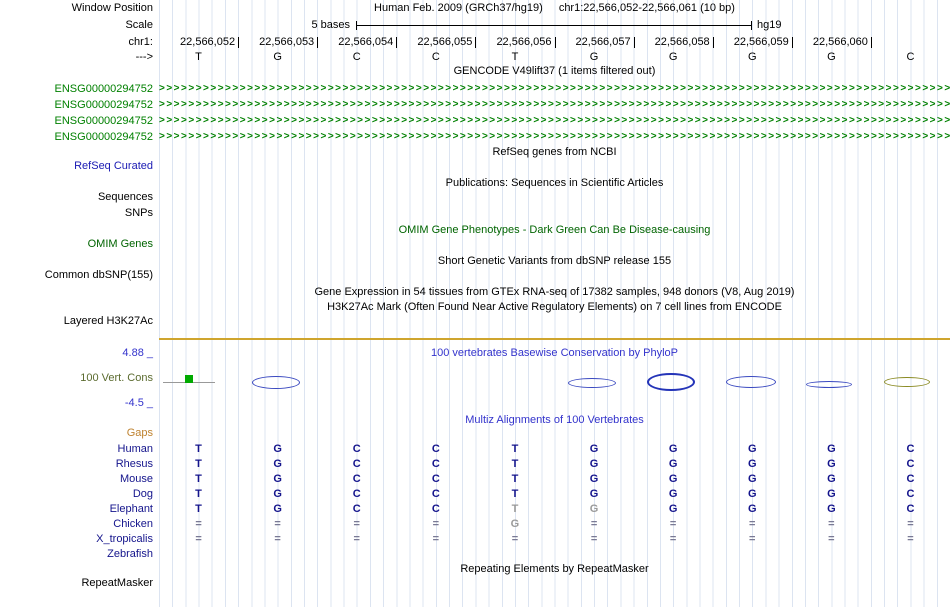 The image size is (950, 607). What do you see at coordinates (761, 42) in the screenshot?
I see `coordinate-label: 22,566,059` at bounding box center [761, 42].